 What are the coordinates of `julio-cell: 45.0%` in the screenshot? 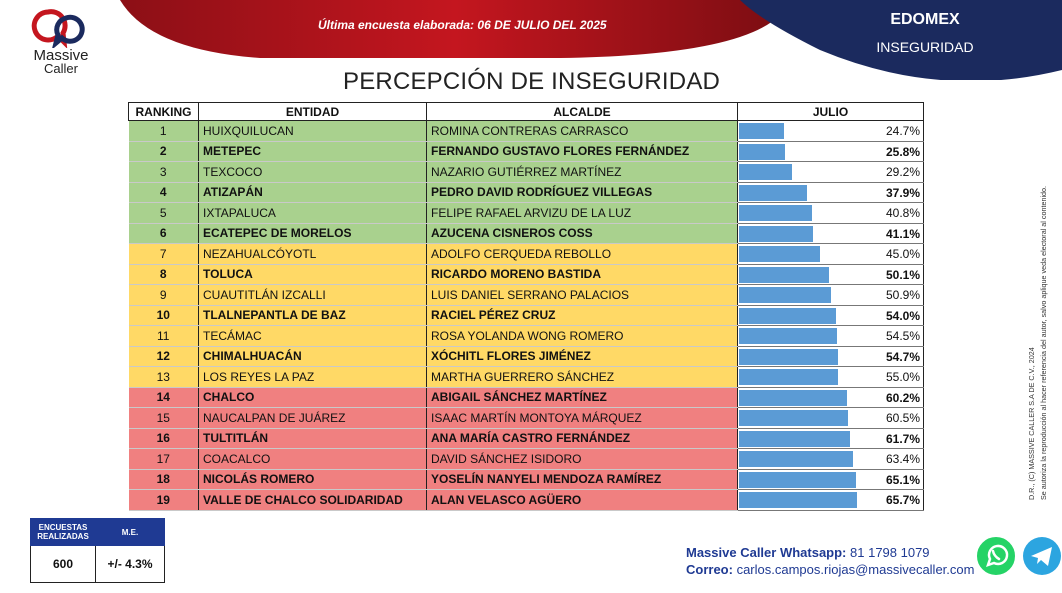 It's located at (830, 254).